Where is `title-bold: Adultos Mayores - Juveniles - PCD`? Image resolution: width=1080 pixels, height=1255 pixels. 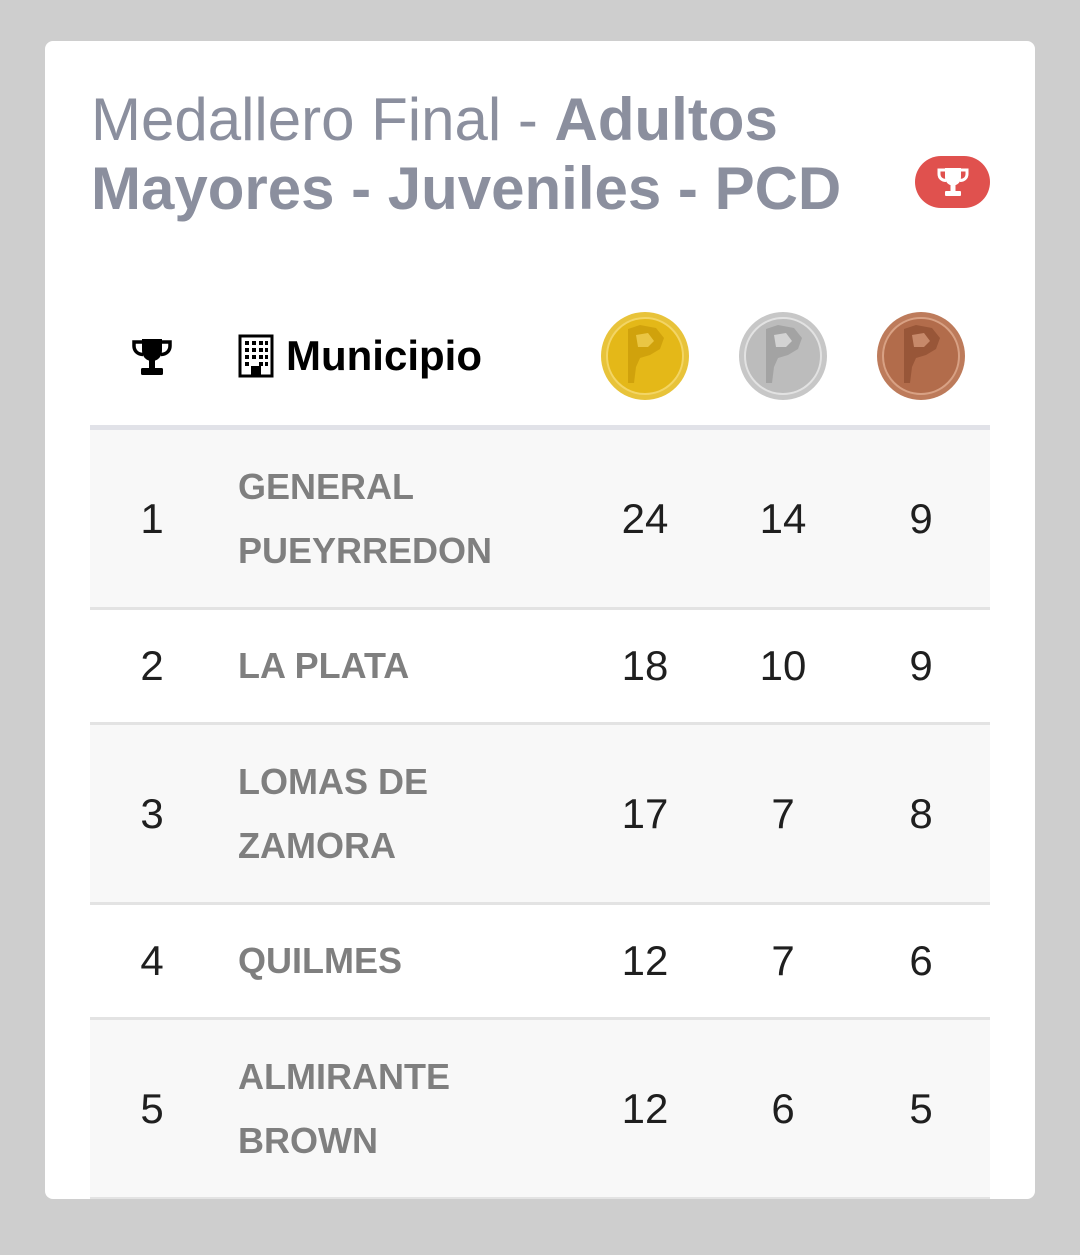 title-bold: Adultos Mayores - Juveniles - PCD is located at coordinates (466, 154).